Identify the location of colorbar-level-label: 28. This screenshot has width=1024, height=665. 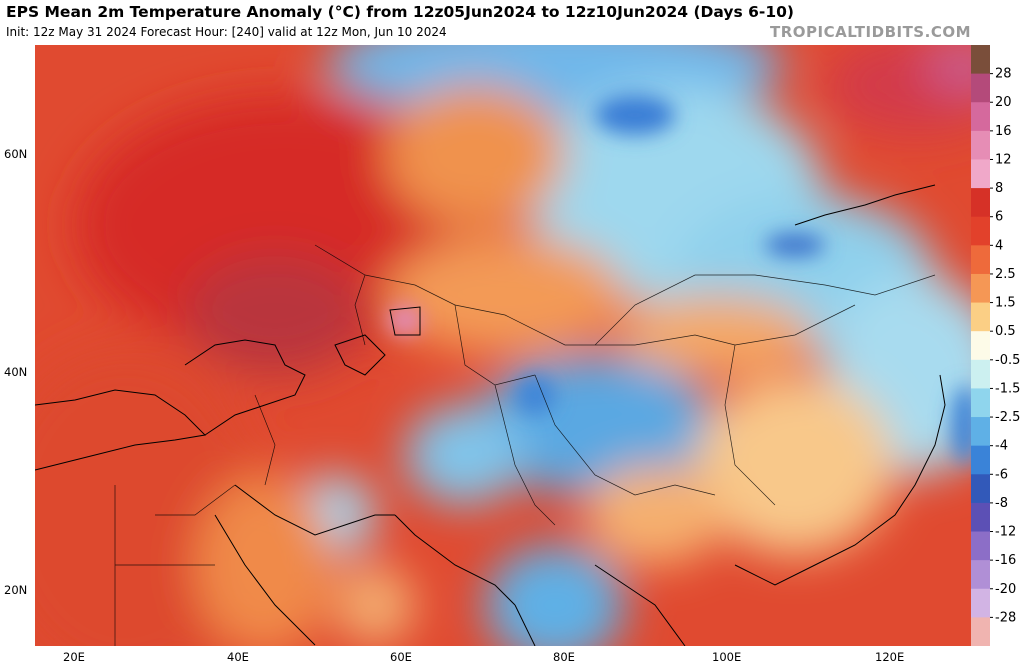
(1003, 74).